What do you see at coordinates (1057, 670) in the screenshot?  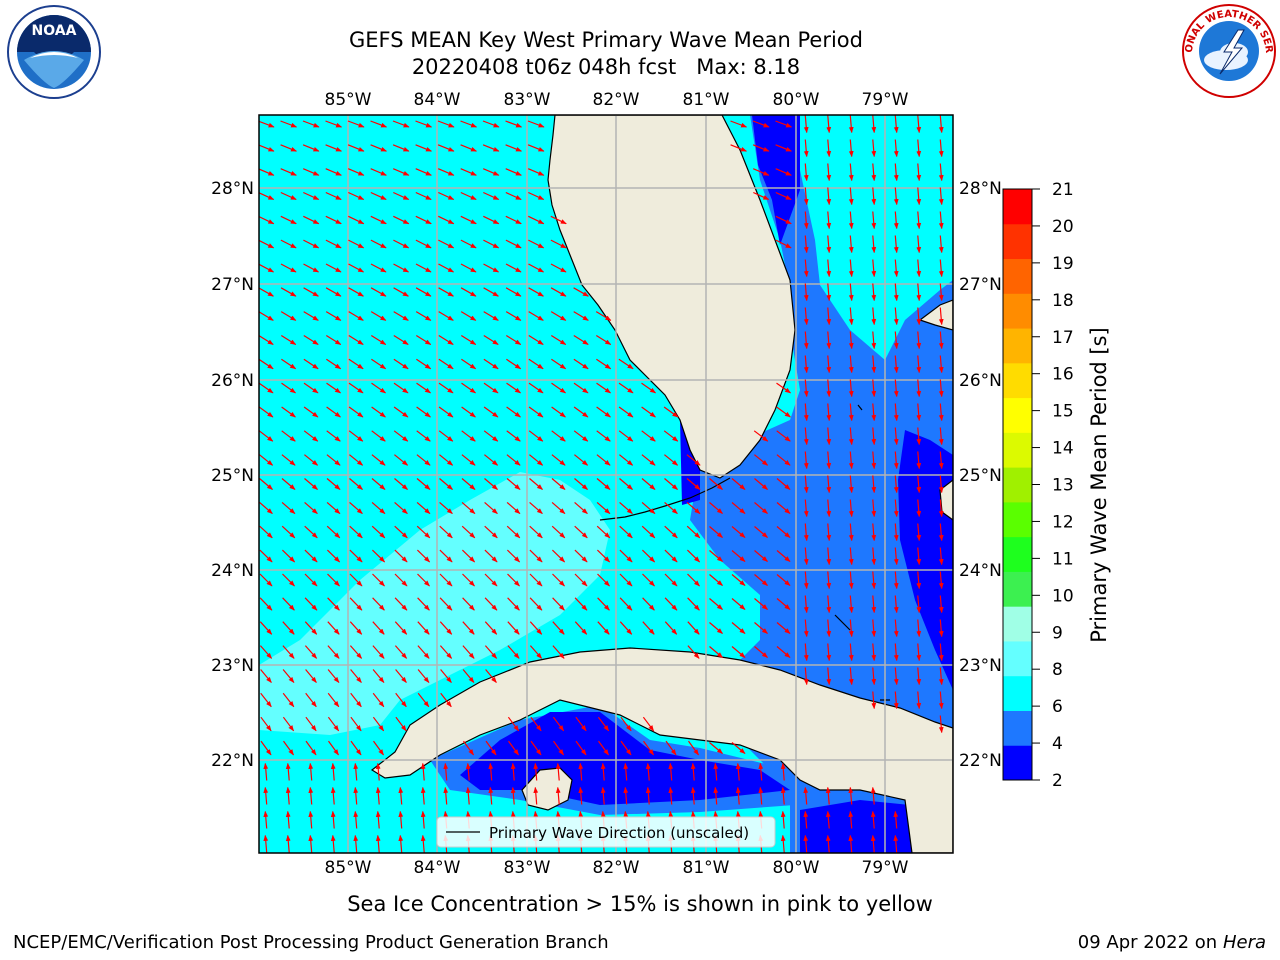 I see `colorbar-tick-label: 8` at bounding box center [1057, 670].